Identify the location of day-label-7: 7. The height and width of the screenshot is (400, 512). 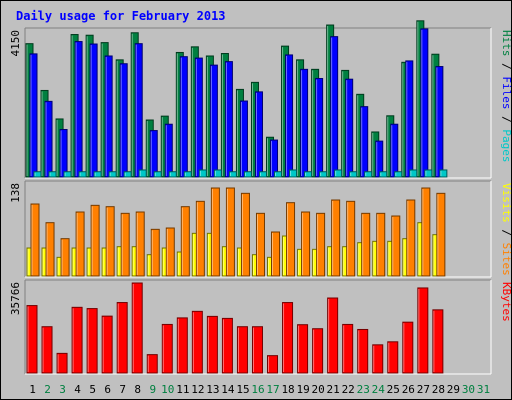
(122, 389).